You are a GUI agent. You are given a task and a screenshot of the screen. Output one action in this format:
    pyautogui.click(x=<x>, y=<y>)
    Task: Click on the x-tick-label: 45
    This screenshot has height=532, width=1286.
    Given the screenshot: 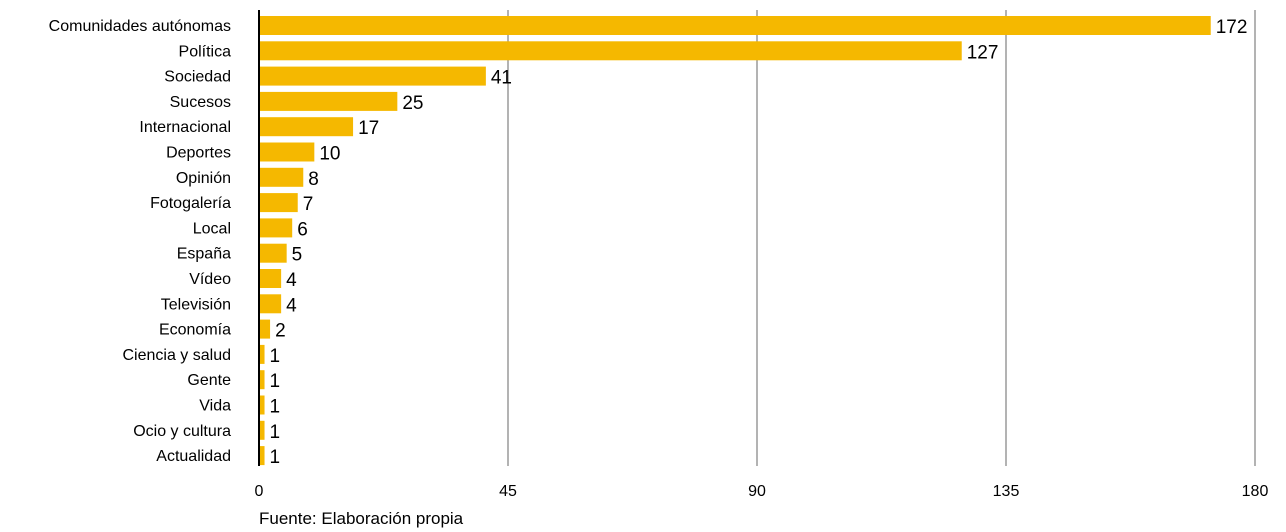 What is the action you would take?
    pyautogui.click(x=508, y=491)
    